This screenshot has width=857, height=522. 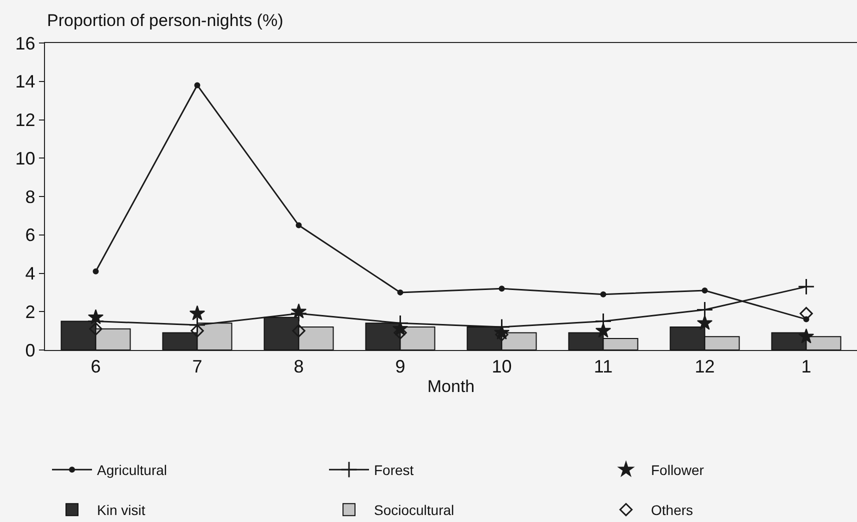 What do you see at coordinates (806, 366) in the screenshot?
I see `x-tick-label: 1` at bounding box center [806, 366].